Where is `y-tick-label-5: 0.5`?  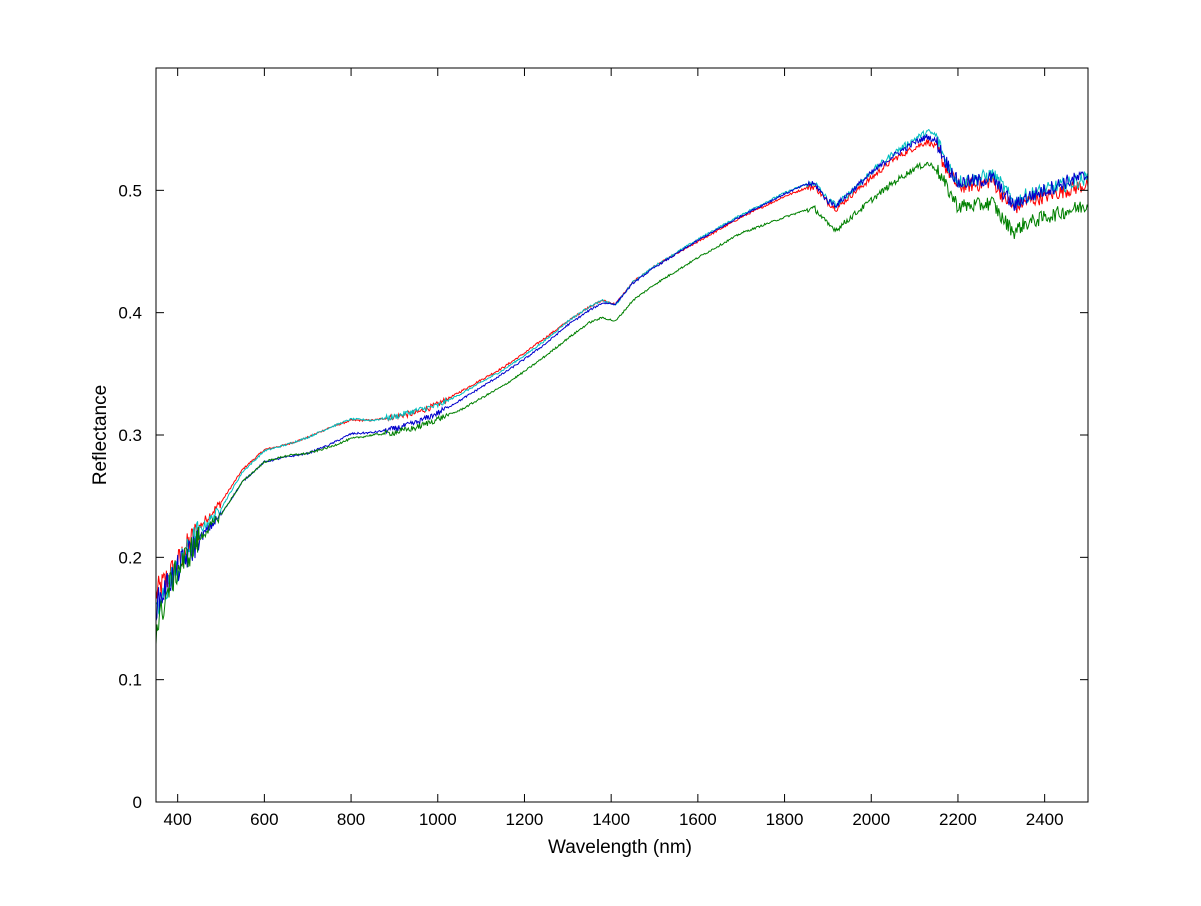 y-tick-label-5: 0.5 is located at coordinates (130, 190).